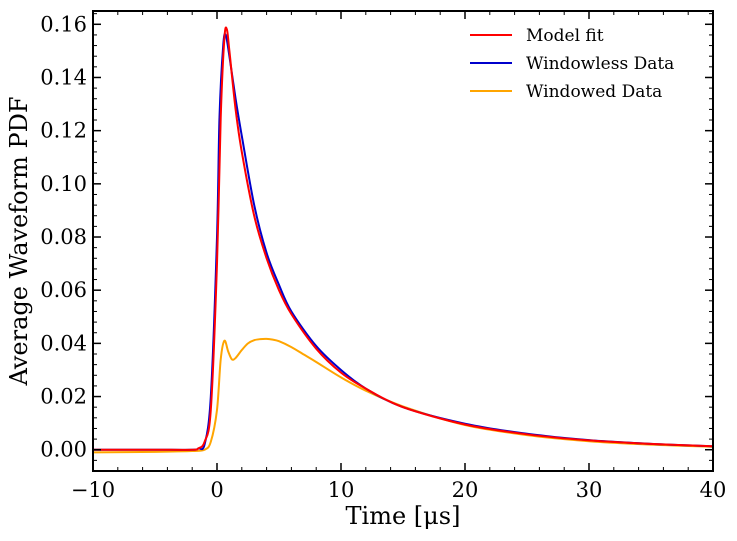 The height and width of the screenshot is (541, 737). Describe the element at coordinates (63, 450) in the screenshot. I see `y-tick-label: 0.00` at that location.